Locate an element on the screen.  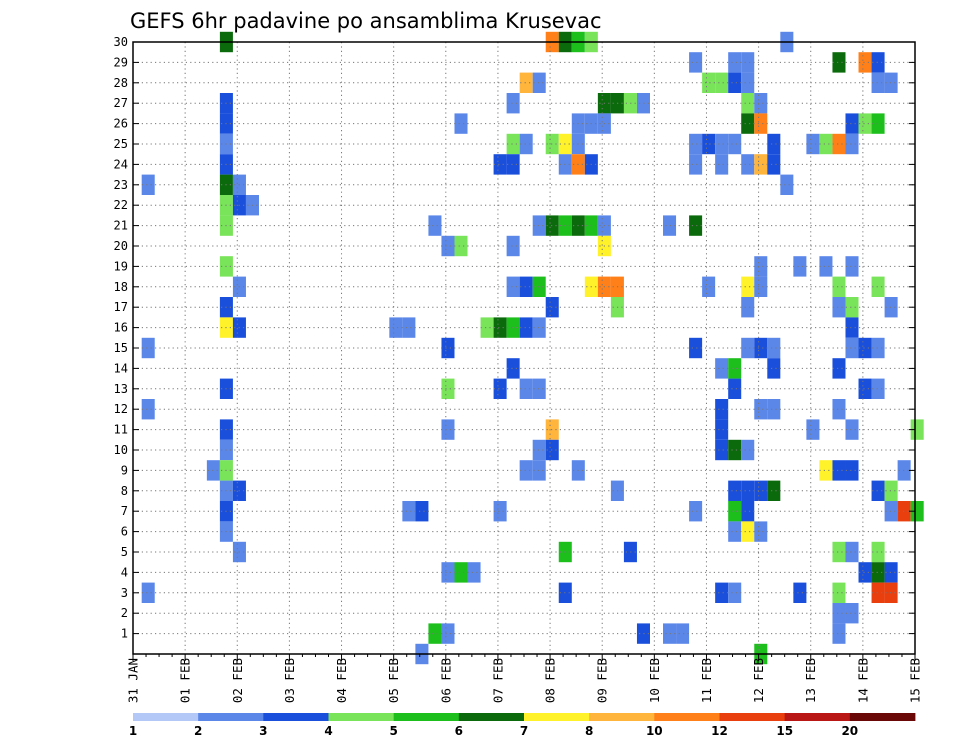
legend-label: 1 is located at coordinates (133, 731).